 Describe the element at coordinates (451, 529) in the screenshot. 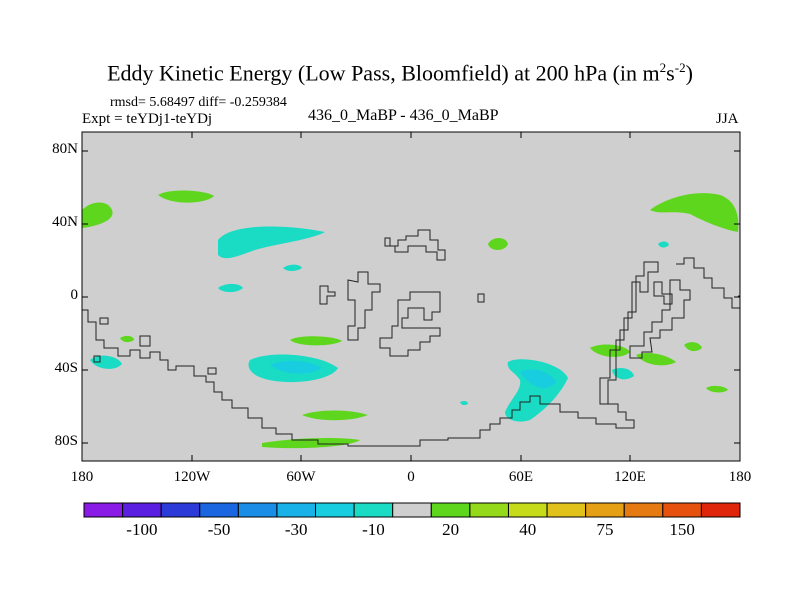

I see `colorbar-label: 20` at that location.